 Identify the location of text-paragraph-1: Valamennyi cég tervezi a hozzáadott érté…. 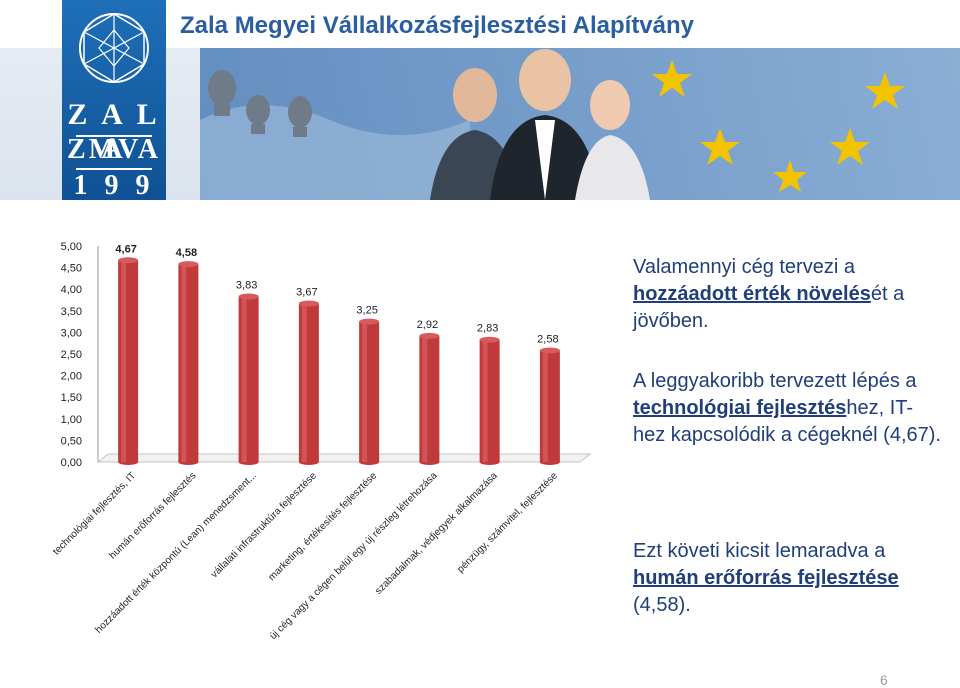
(769, 294).